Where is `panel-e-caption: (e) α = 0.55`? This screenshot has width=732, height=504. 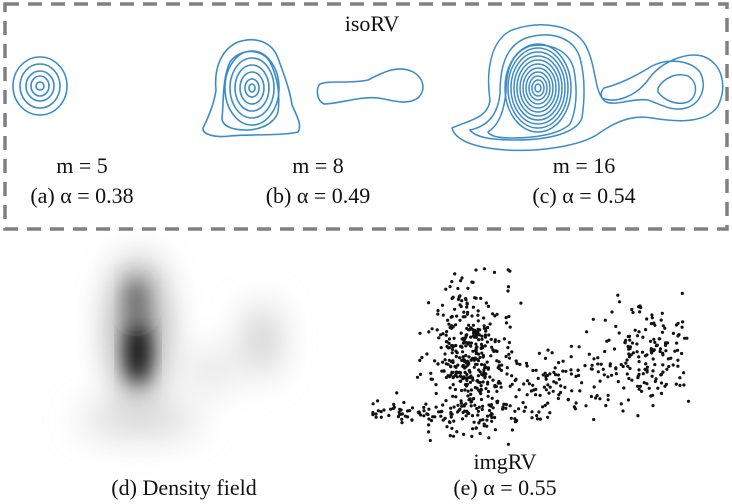 panel-e-caption: (e) α = 0.55 is located at coordinates (505, 487).